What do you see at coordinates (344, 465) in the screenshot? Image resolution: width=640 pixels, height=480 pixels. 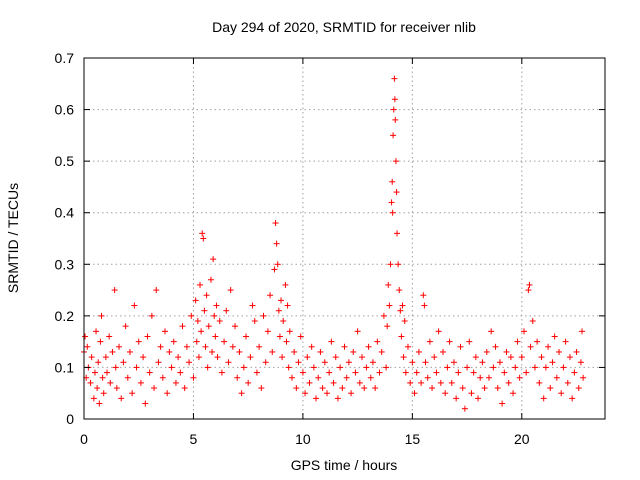 I see `x-axis-label: GPS time / hours` at bounding box center [344, 465].